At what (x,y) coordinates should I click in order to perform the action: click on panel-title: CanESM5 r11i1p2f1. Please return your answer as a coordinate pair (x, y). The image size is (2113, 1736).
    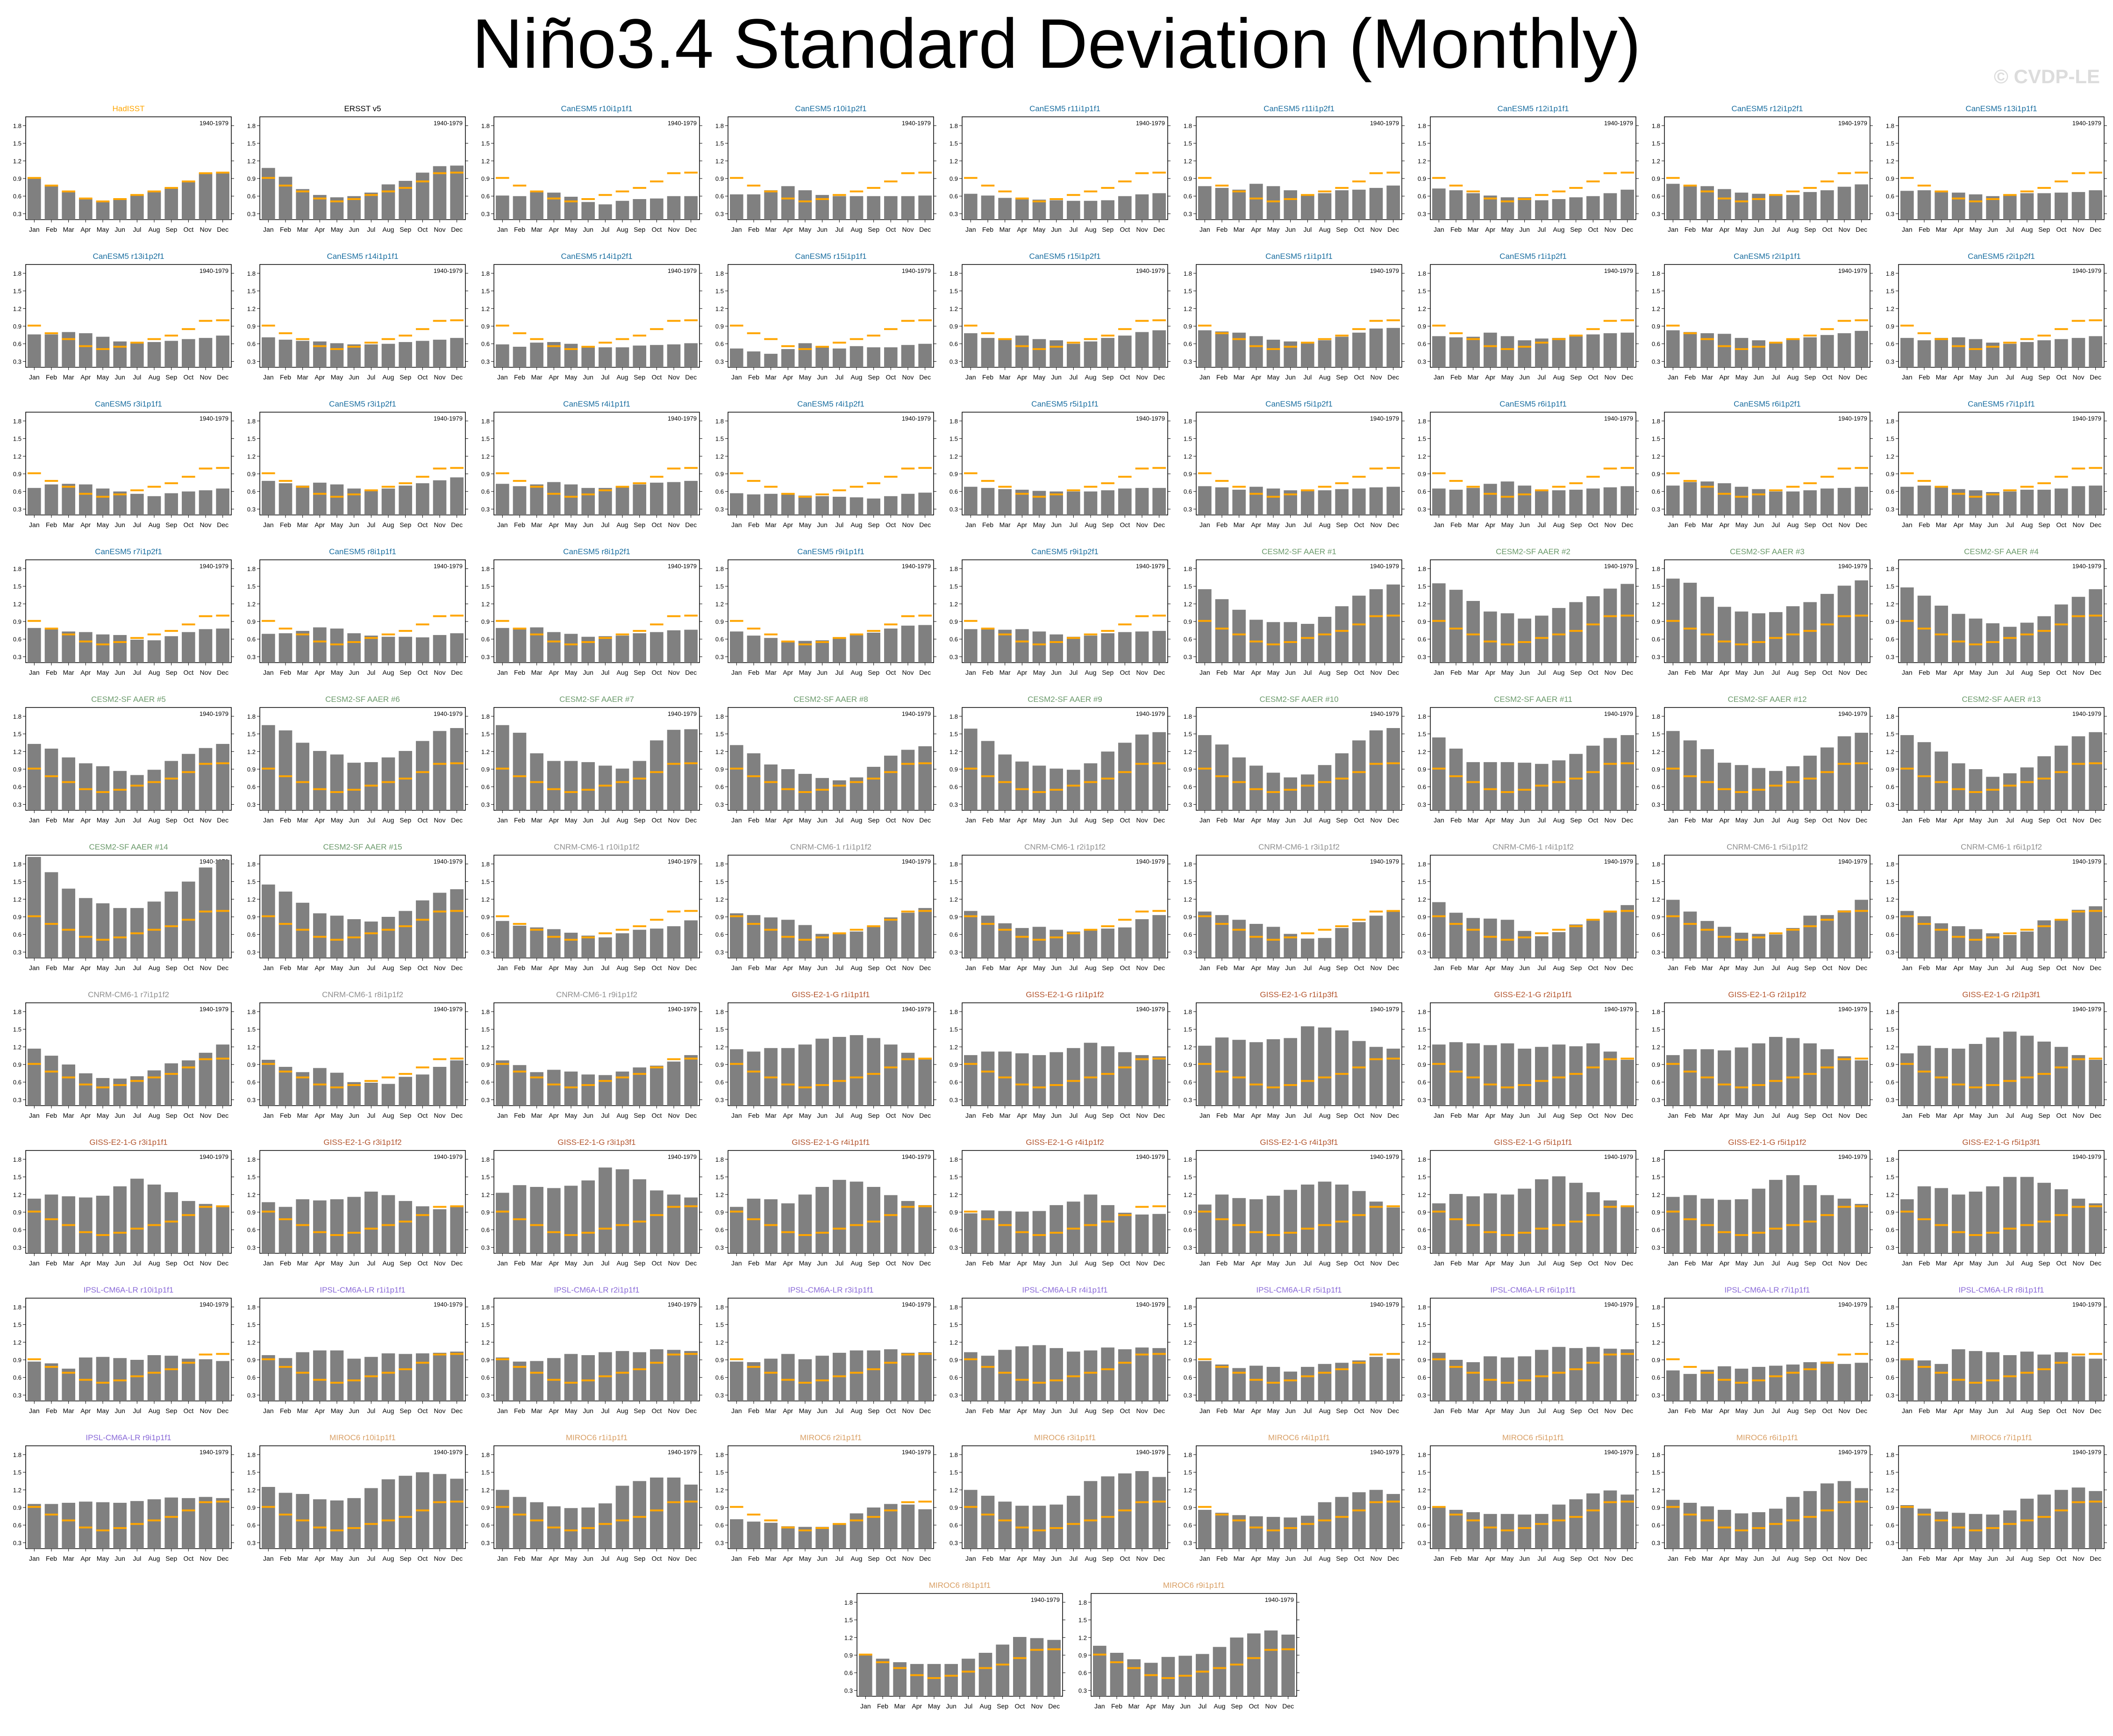
    Looking at the image, I should click on (1299, 108).